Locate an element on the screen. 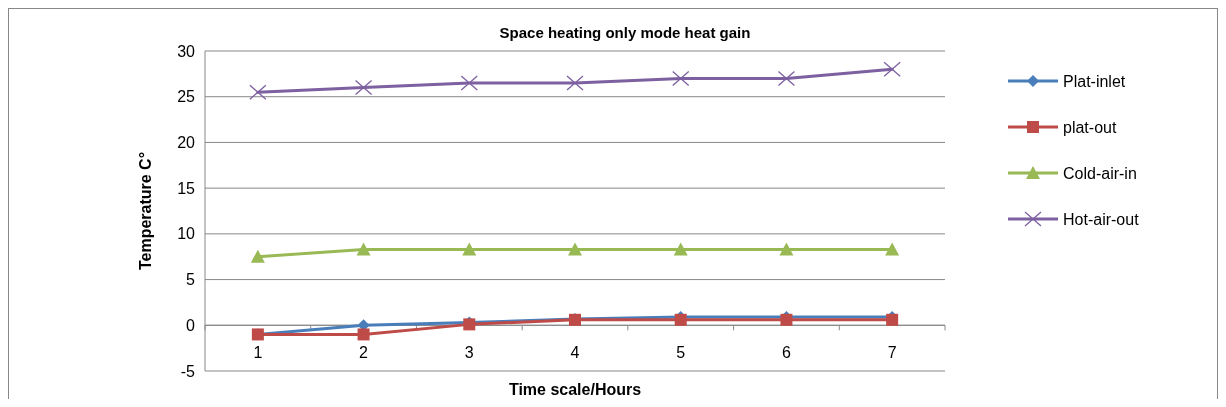 This screenshot has width=1226, height=407. y-tick-label: 15 is located at coordinates (186, 188).